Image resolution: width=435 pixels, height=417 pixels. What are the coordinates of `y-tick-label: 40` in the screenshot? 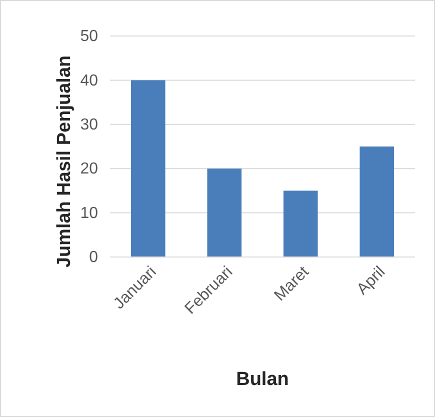 It's located at (89, 81).